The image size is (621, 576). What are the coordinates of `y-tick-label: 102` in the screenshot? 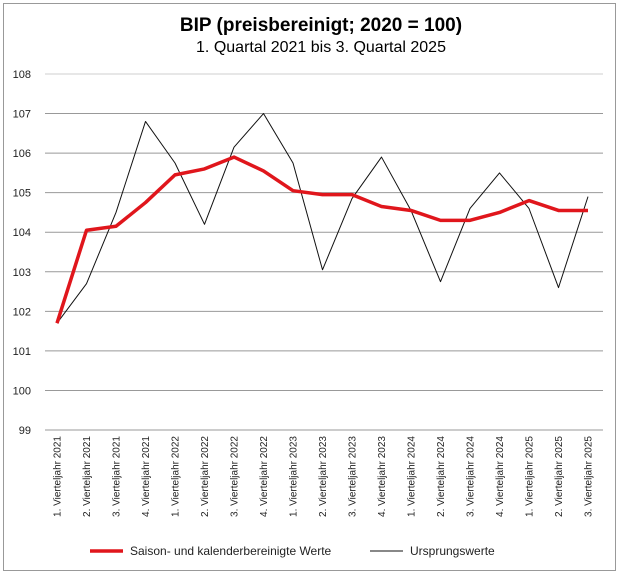 It's located at (22, 312).